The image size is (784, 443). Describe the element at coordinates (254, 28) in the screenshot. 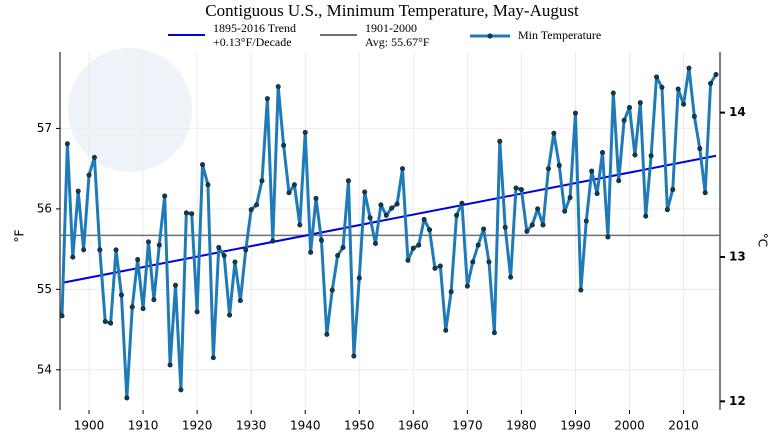

I see `legend-label: 1895-2016 Trend` at that location.